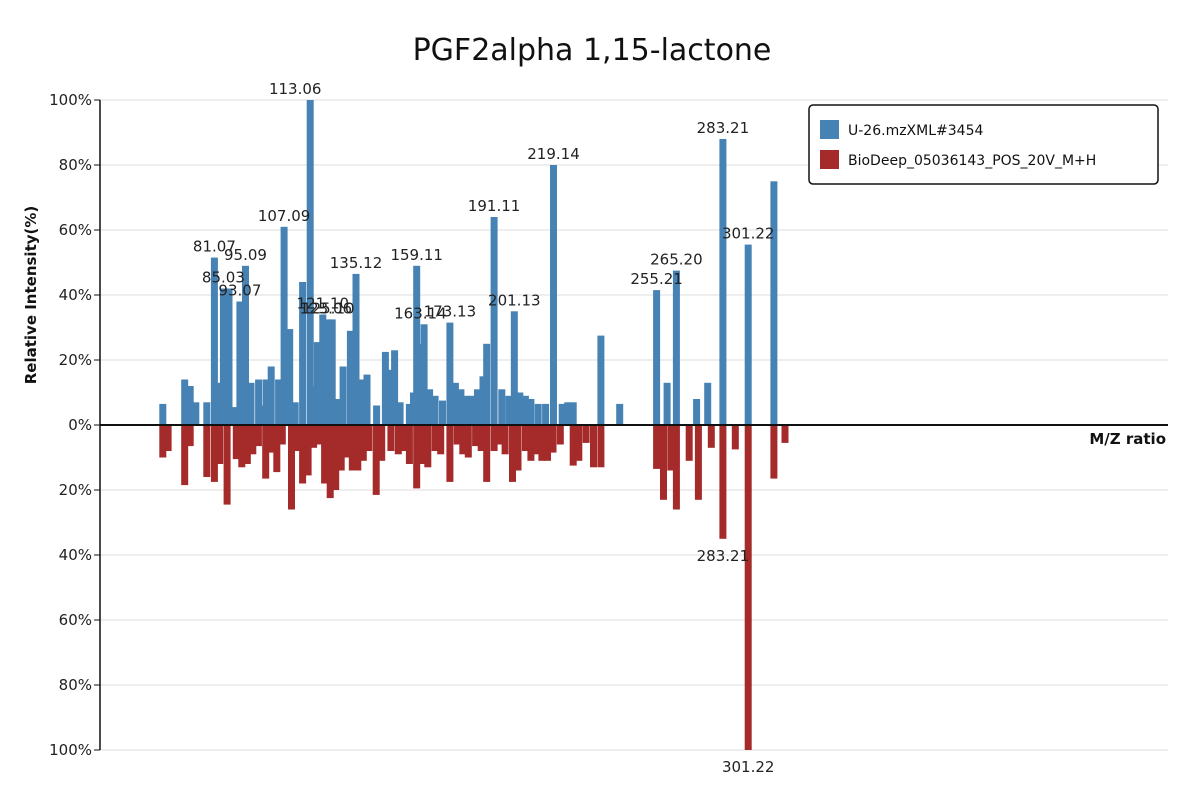 The image size is (1200, 800). Describe the element at coordinates (75, 230) in the screenshot. I see `y-tick-label: 60%` at that location.